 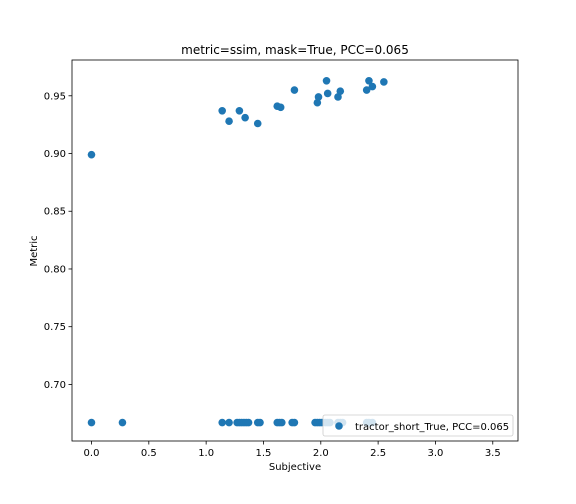 What do you see at coordinates (55, 327) in the screenshot?
I see `y-tick-label: 0.75` at bounding box center [55, 327].